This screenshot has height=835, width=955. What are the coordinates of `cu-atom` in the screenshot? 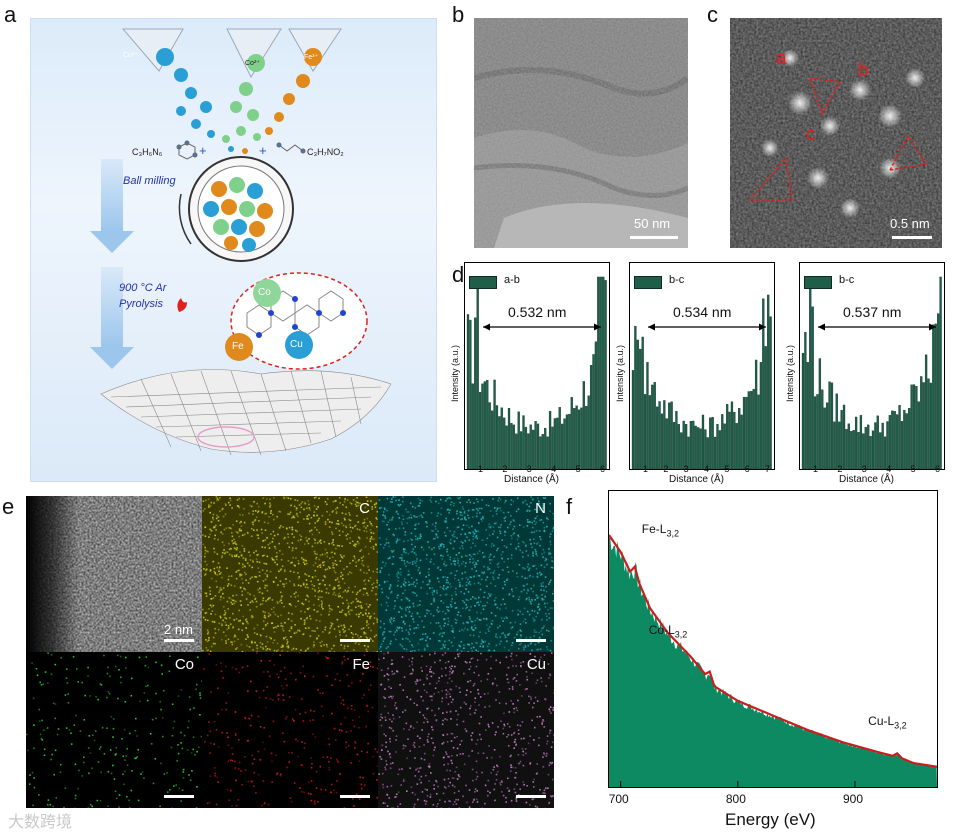 It's located at (299, 345).